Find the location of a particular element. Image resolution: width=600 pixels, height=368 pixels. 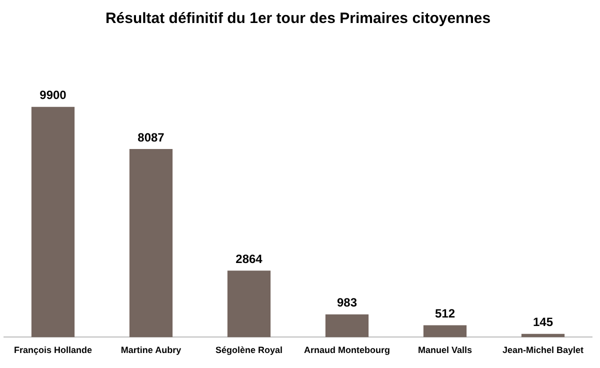

x-tick-label: Manuel Valls is located at coordinates (445, 350).